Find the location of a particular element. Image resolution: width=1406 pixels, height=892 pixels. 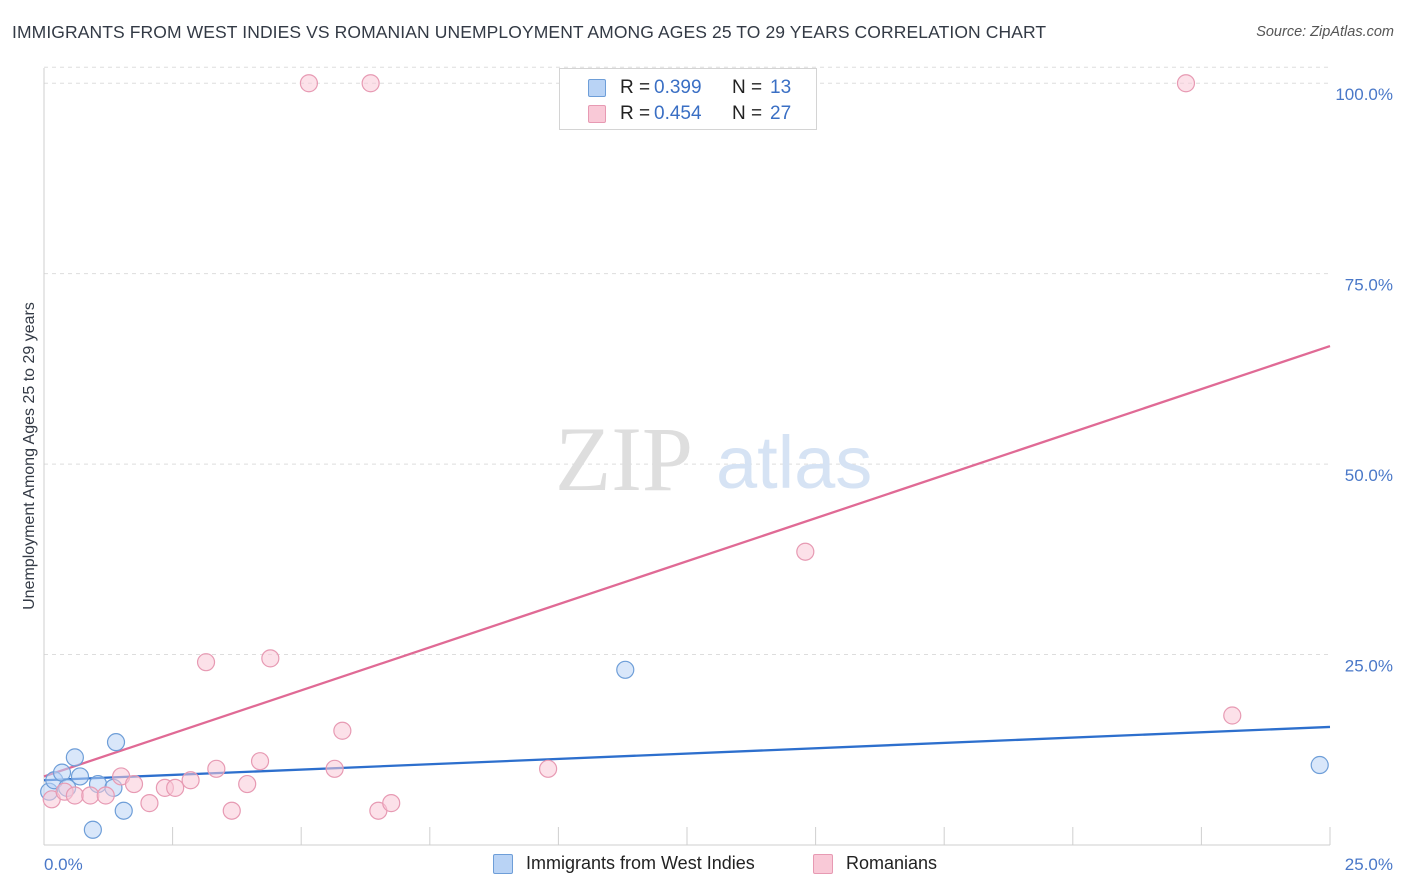

x-tick-label: 0.0% is located at coordinates (63, 864).